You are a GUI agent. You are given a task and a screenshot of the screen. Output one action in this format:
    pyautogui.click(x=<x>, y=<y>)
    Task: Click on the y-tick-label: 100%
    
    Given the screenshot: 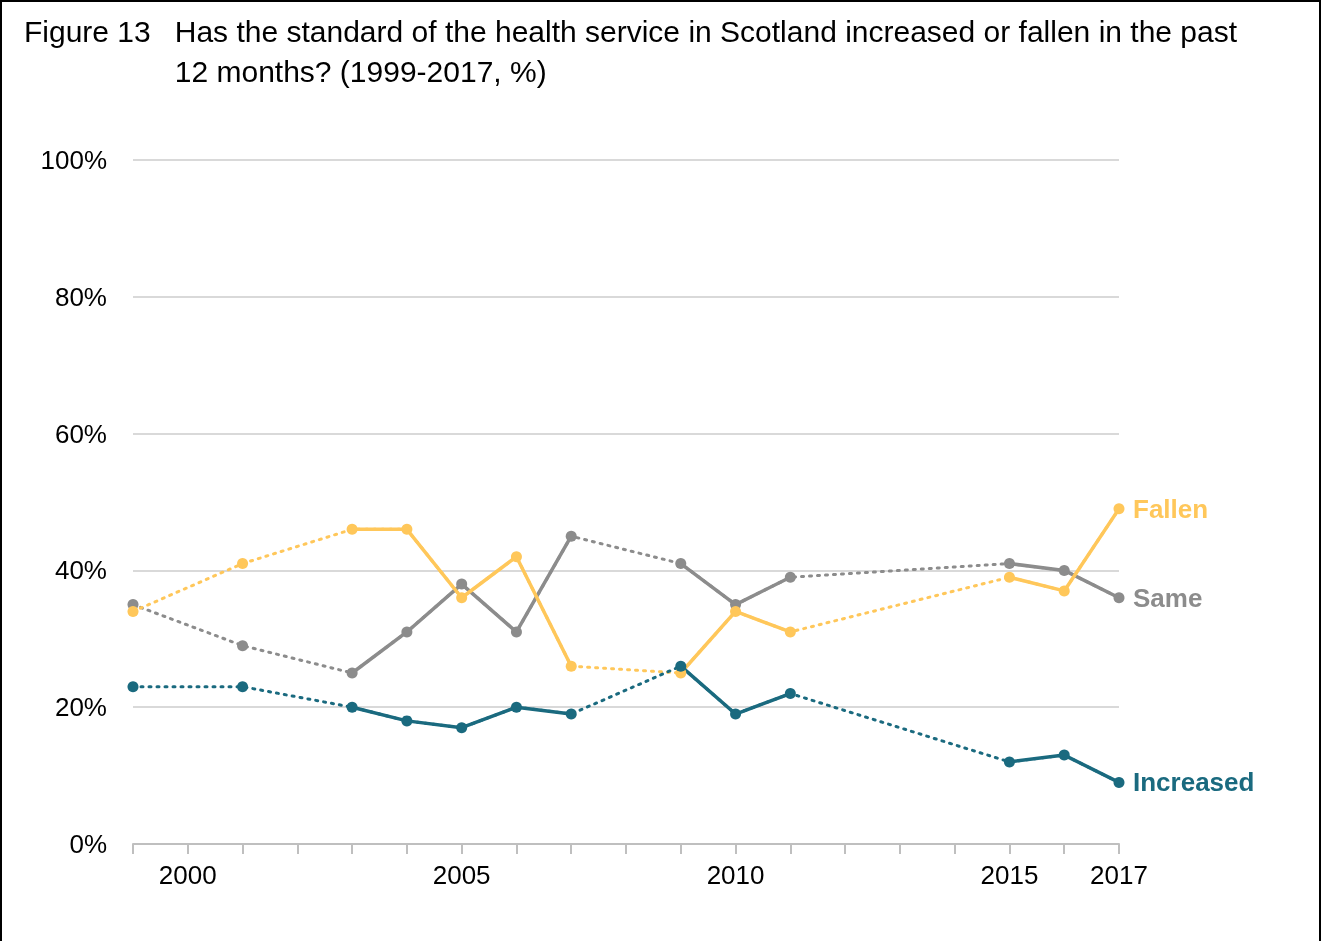 What is the action you would take?
    pyautogui.click(x=73, y=160)
    